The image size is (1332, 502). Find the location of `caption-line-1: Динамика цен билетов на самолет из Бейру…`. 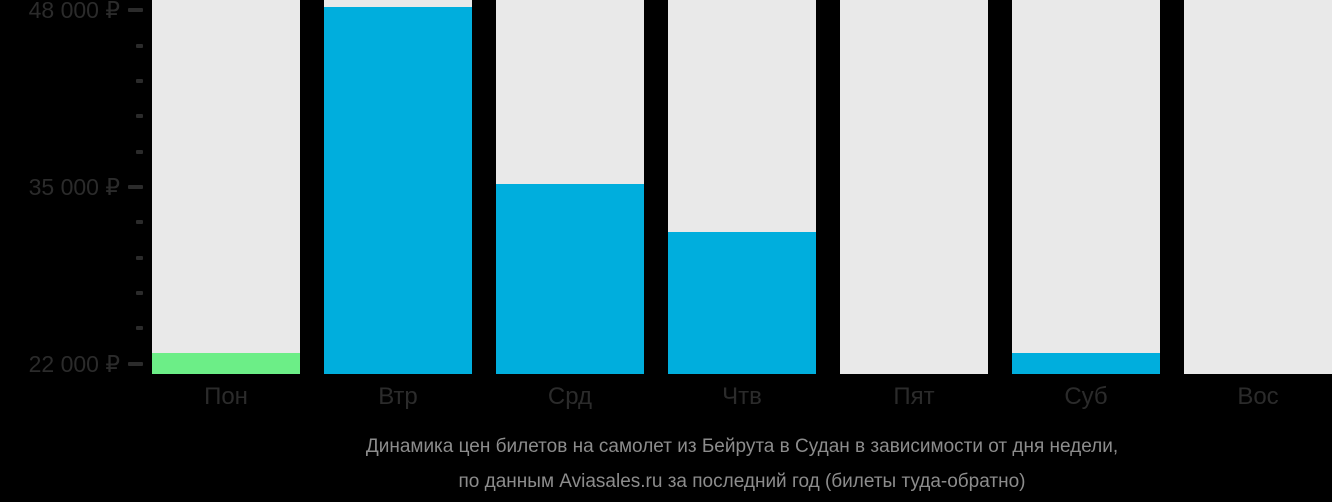

caption-line-1: Динамика цен билетов на самолет из Бейру… is located at coordinates (742, 446).